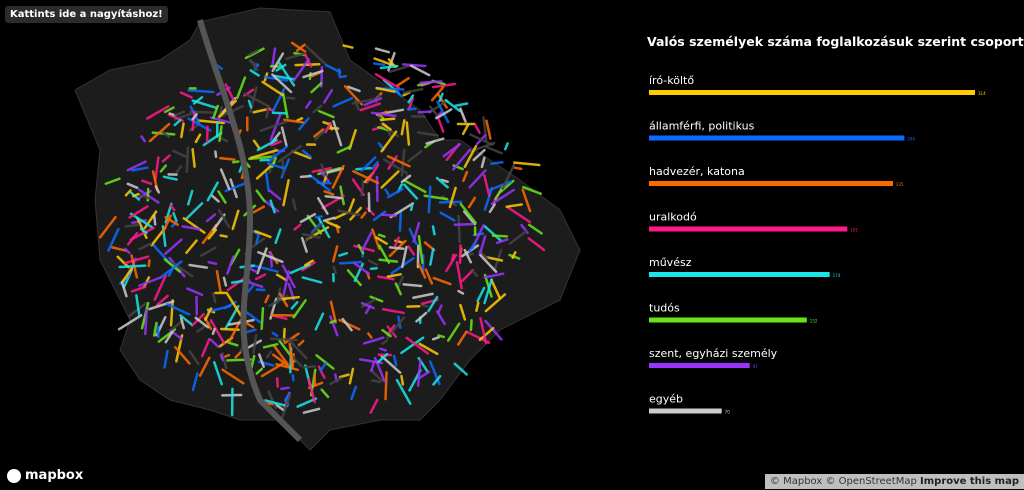 Image resolution: width=1024 pixels, height=490 pixels. Describe the element at coordinates (969, 481) in the screenshot. I see `improve-link: Improve this map` at that location.